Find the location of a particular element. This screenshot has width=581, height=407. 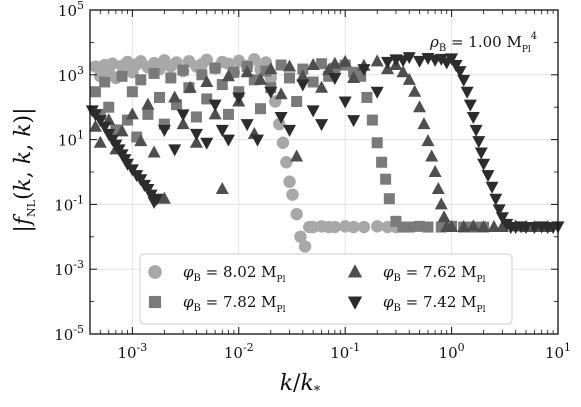

annotation-text: ρB = 1.00 MPl4 is located at coordinates (483, 43).